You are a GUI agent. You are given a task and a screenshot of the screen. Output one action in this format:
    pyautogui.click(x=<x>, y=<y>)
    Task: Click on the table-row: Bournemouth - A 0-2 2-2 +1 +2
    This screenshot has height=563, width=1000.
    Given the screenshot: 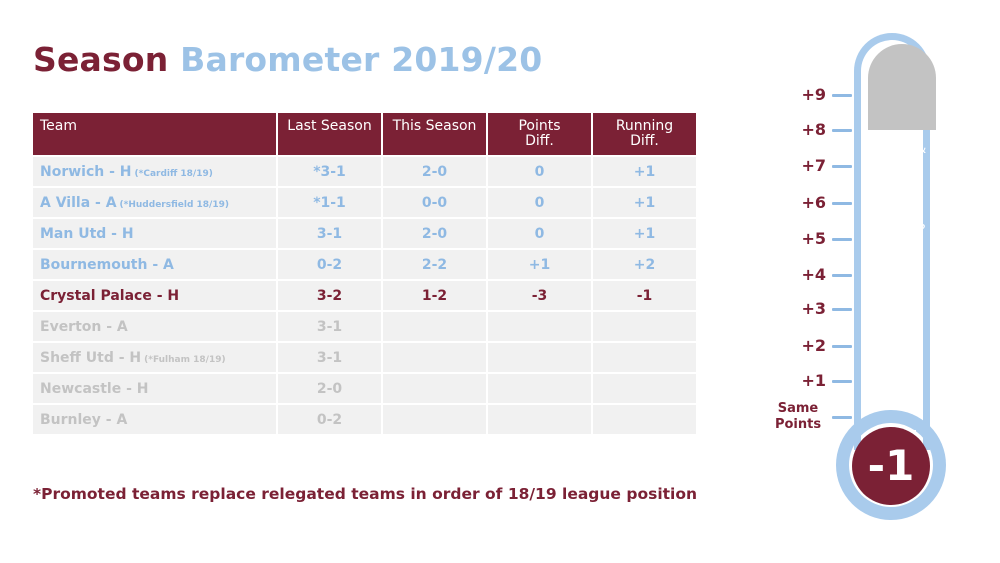 What is the action you would take?
    pyautogui.click(x=364, y=265)
    